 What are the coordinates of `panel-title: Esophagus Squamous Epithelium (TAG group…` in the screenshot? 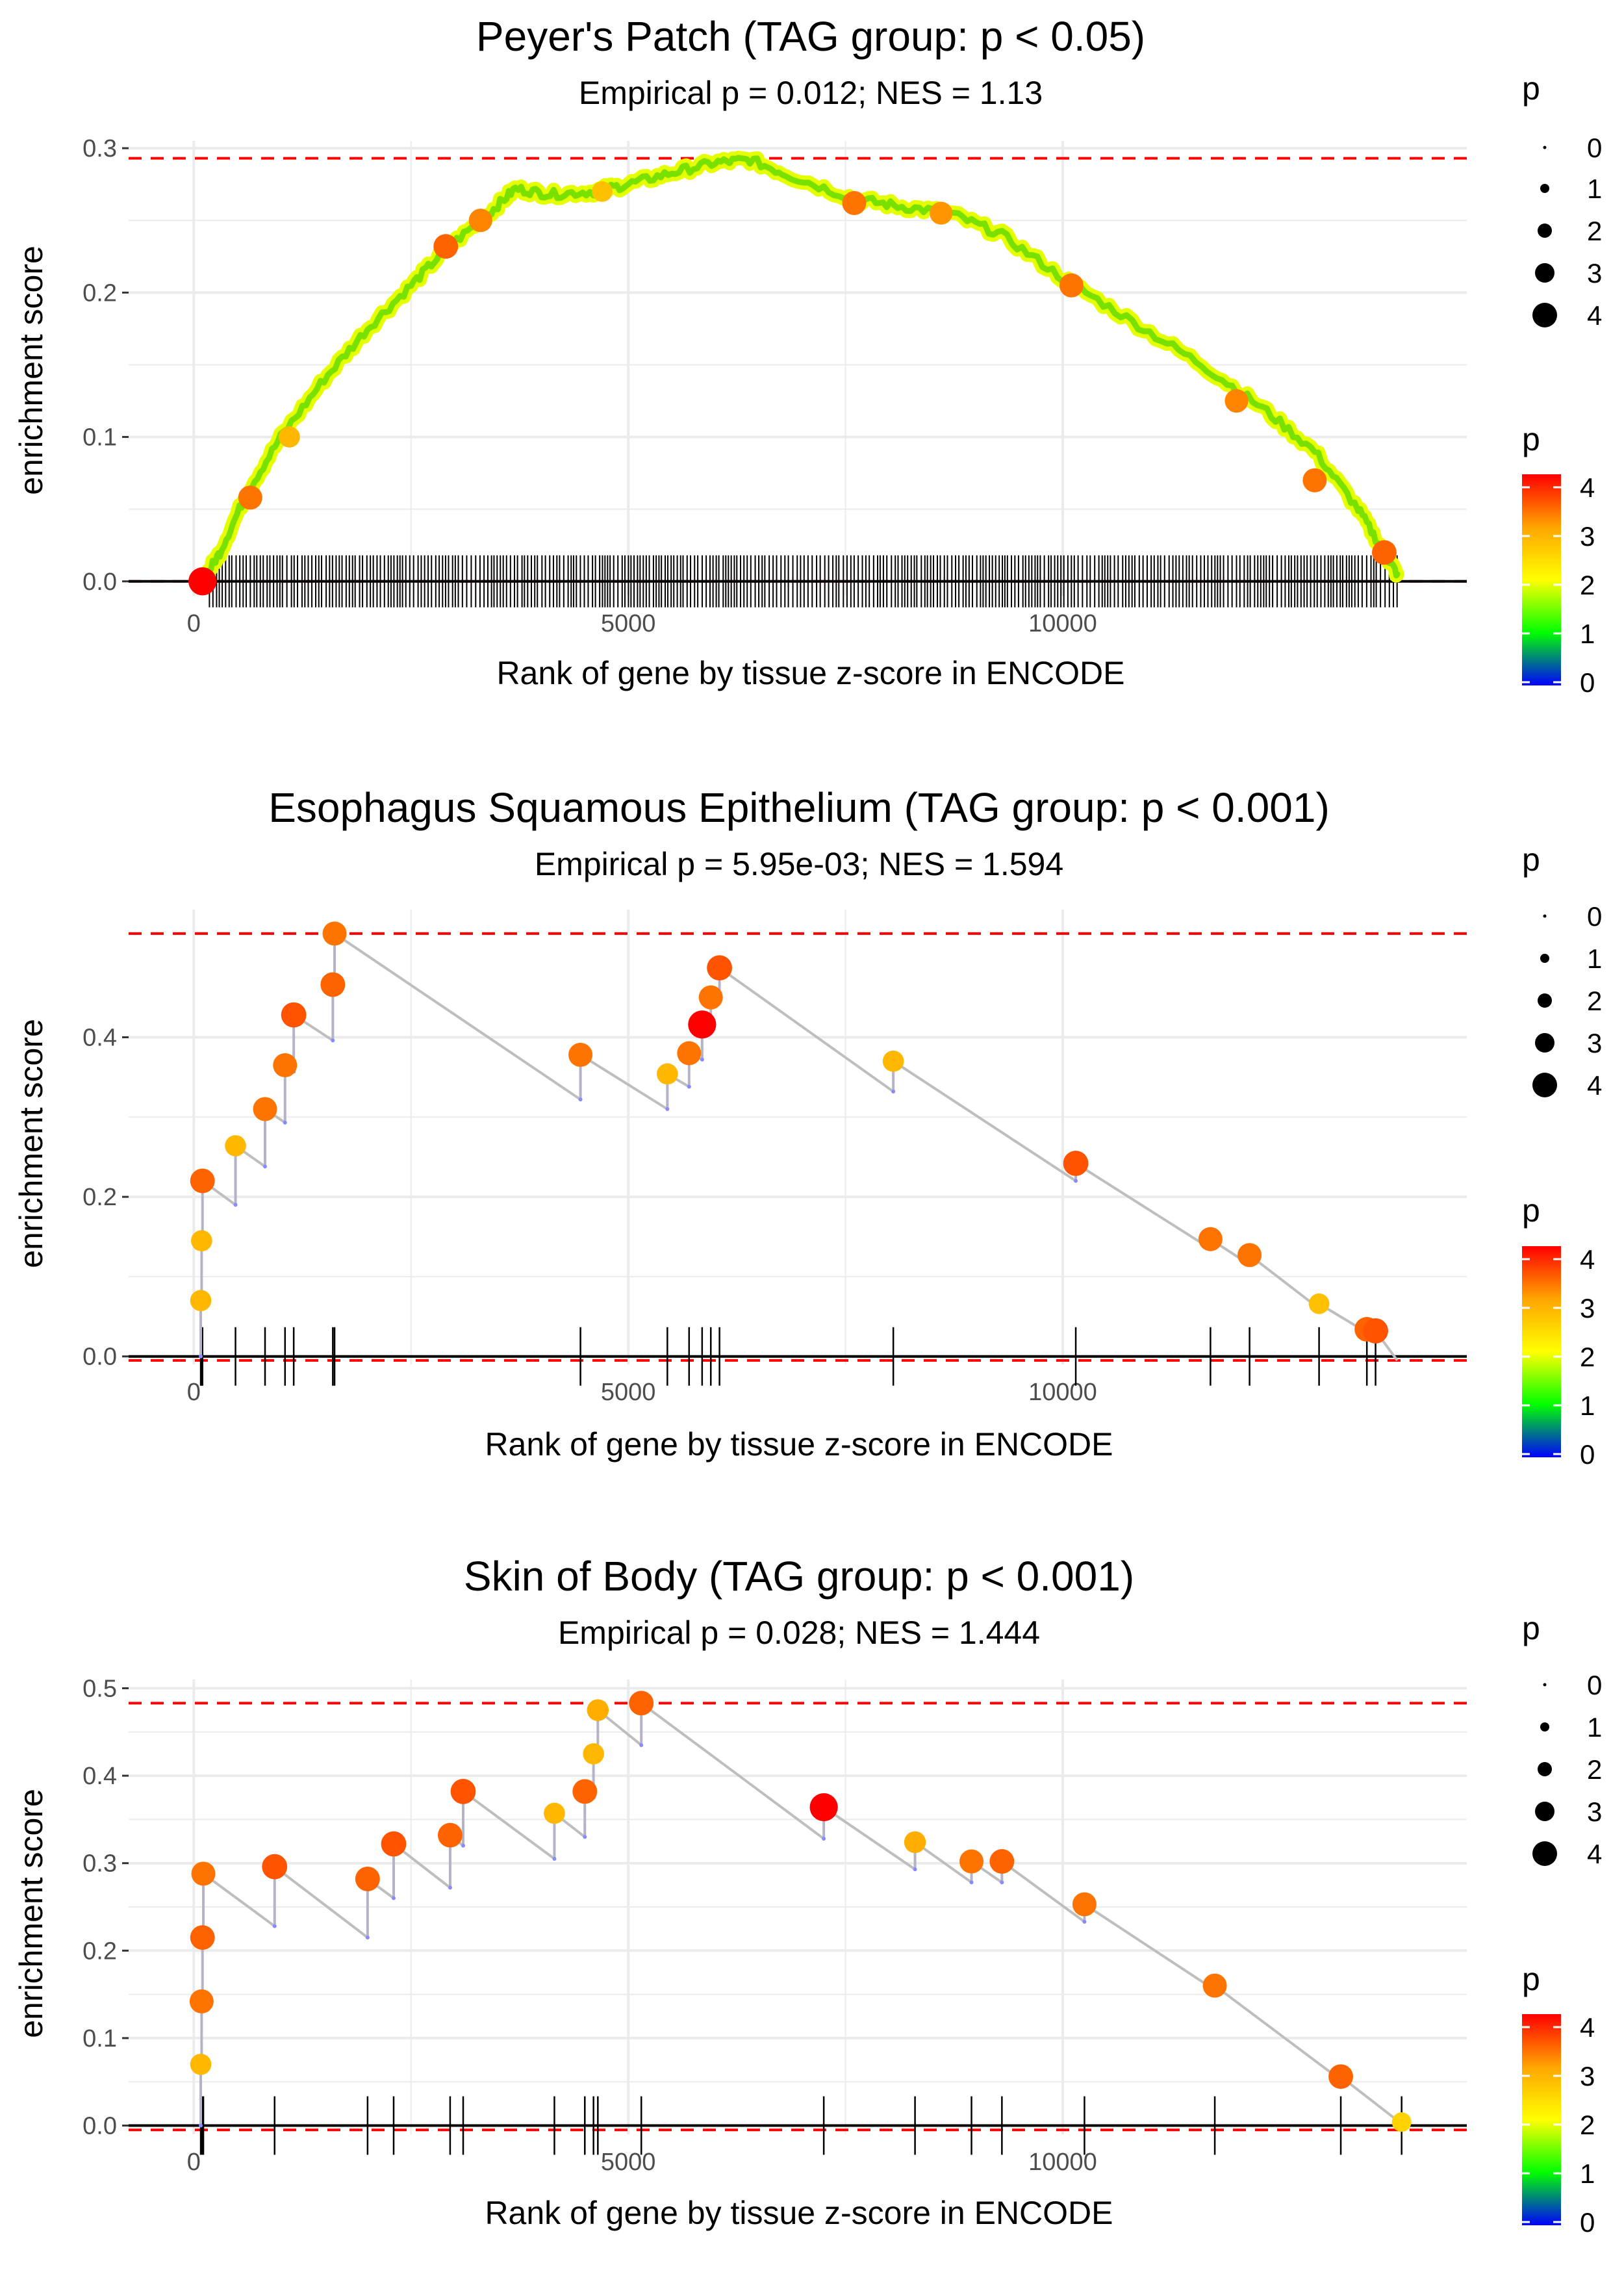 It's located at (799, 807).